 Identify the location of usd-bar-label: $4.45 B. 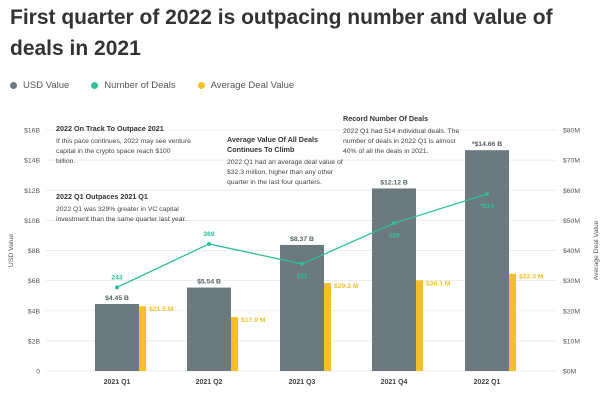
(117, 298).